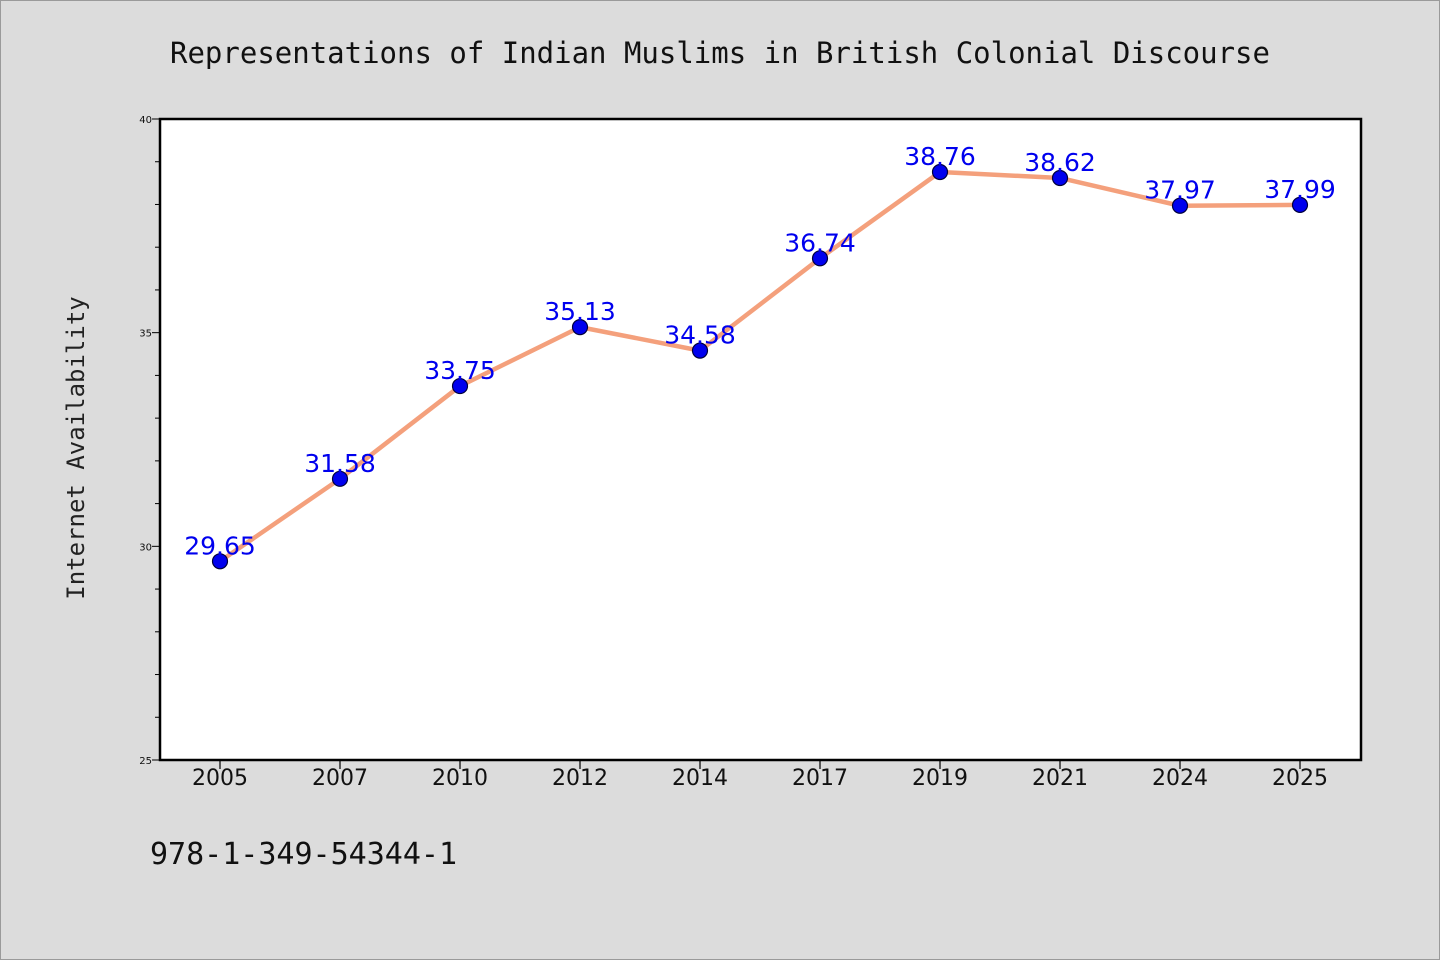 The height and width of the screenshot is (960, 1440). Describe the element at coordinates (340, 778) in the screenshot. I see `x-tick-label: 2007` at that location.